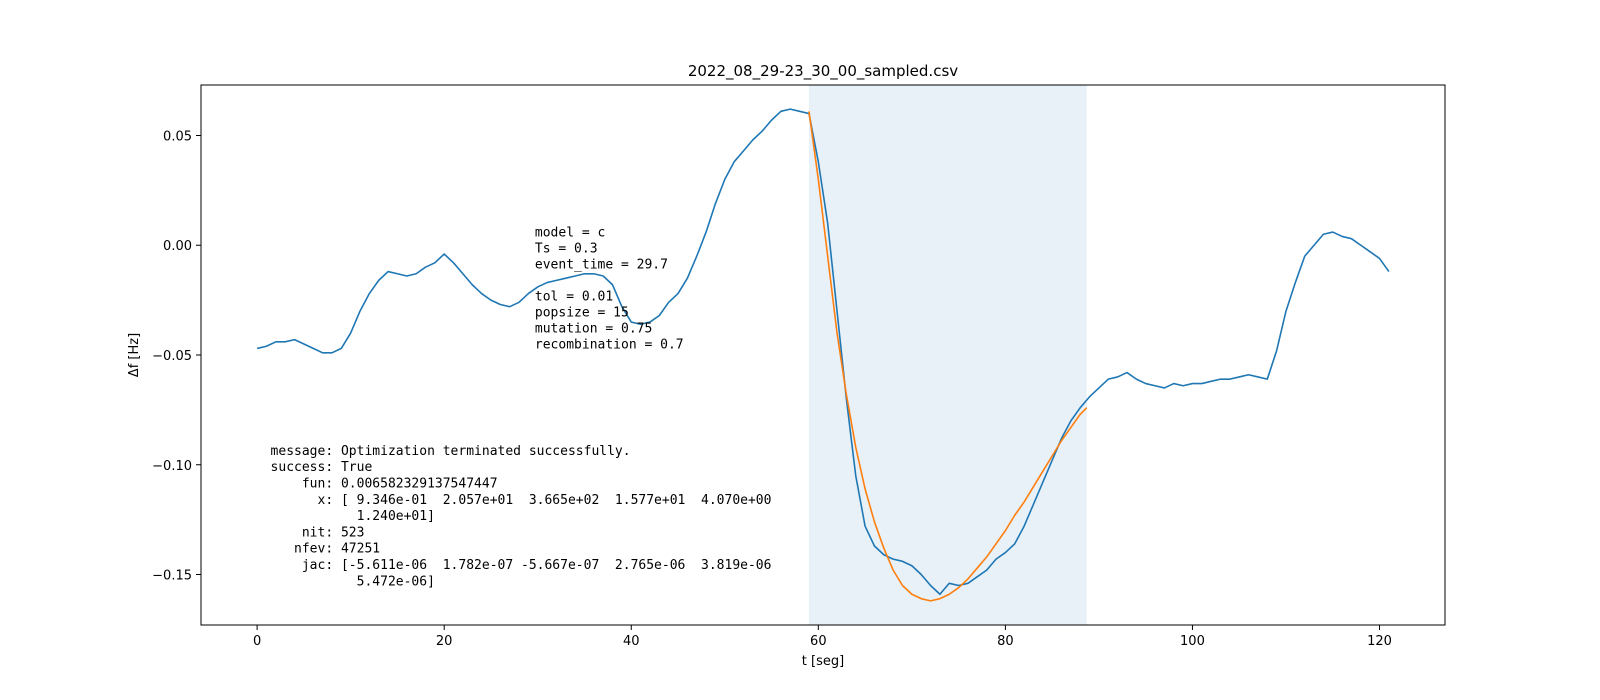 The width and height of the screenshot is (1600, 700). What do you see at coordinates (1379, 641) in the screenshot?
I see `x-tick-label: 120` at bounding box center [1379, 641].